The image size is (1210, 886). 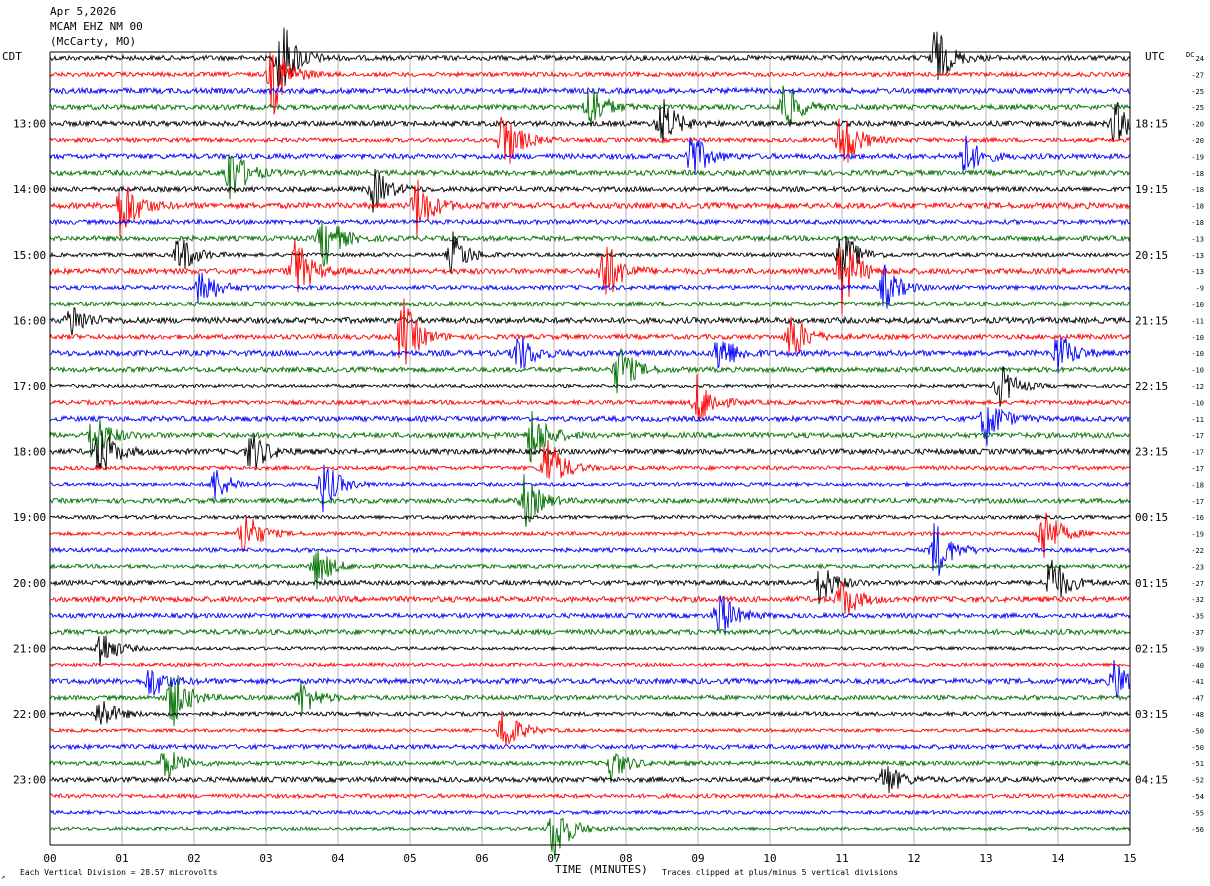 What do you see at coordinates (1151, 320) in the screenshot?
I see `right-time-label: 21:15` at bounding box center [1151, 320].